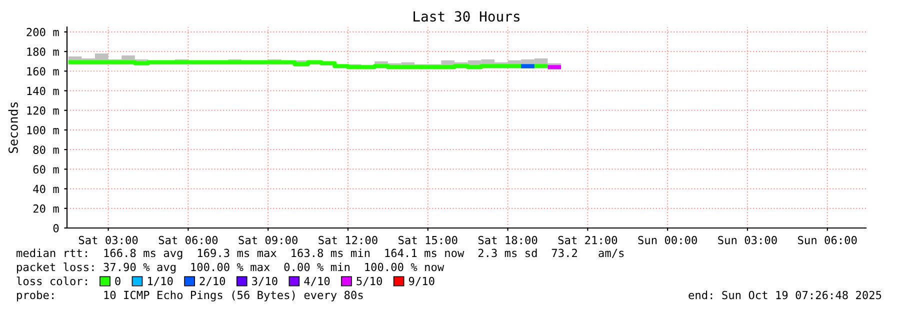 Image resolution: width=897 pixels, height=310 pixels. I want to click on y-axis-title: Seconds, so click(13, 127).